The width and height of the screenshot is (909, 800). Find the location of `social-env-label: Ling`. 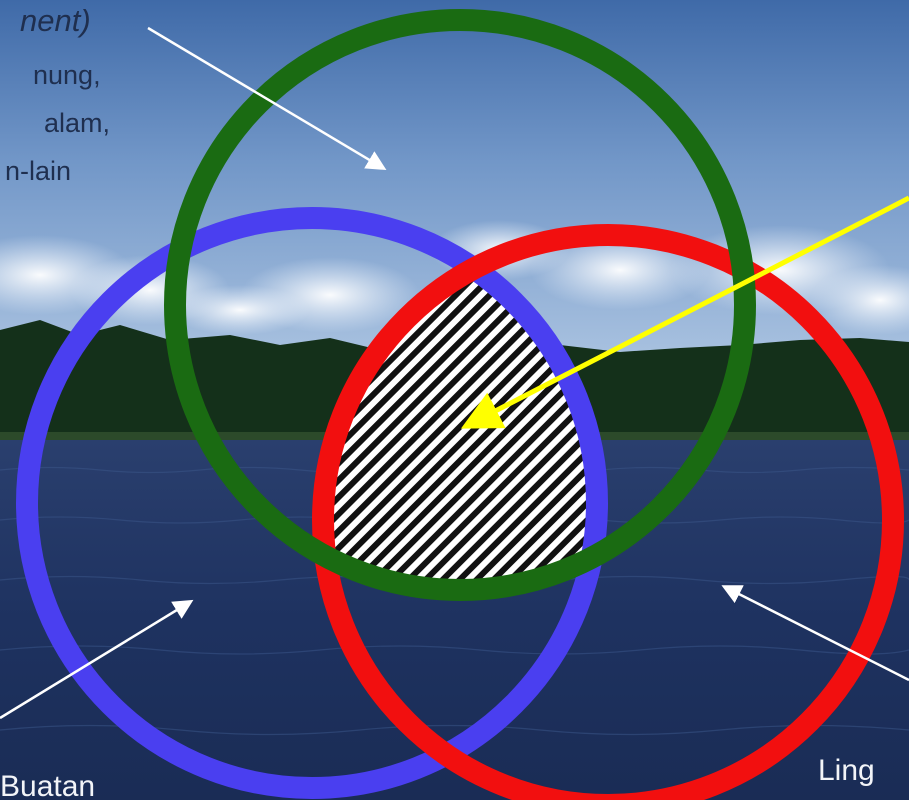

social-env-label: Ling is located at coordinates (846, 770).